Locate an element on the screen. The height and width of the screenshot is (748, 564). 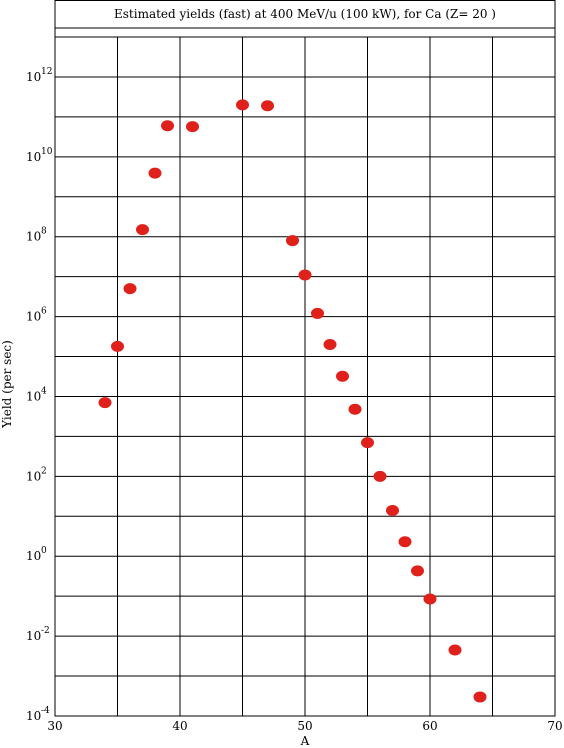
y-tick-exponent: 6 is located at coordinates (44, 312).